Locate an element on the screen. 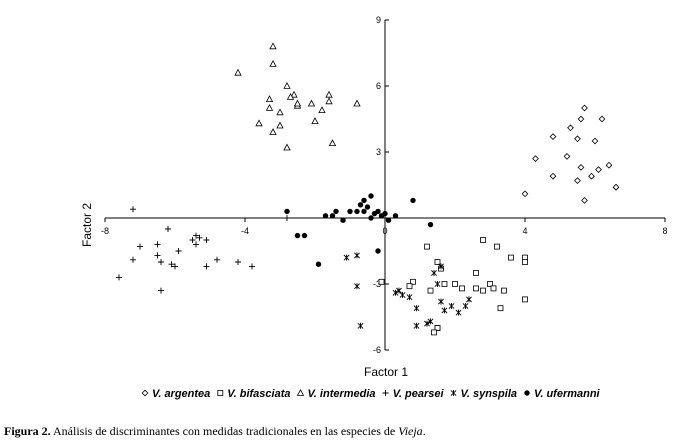 The image size is (674, 440). legend-label: V. synspila is located at coordinates (489, 394).